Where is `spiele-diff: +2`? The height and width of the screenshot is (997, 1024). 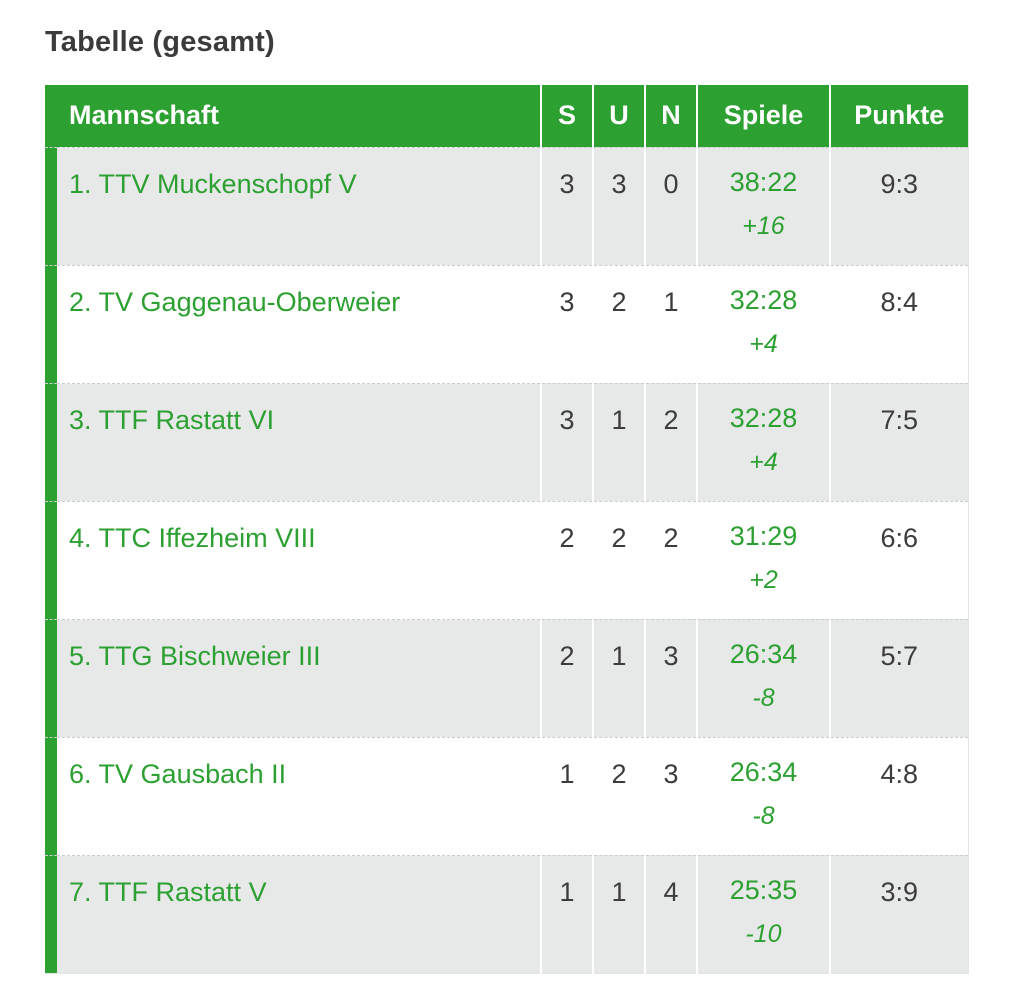 spiele-diff: +2 is located at coordinates (763, 579).